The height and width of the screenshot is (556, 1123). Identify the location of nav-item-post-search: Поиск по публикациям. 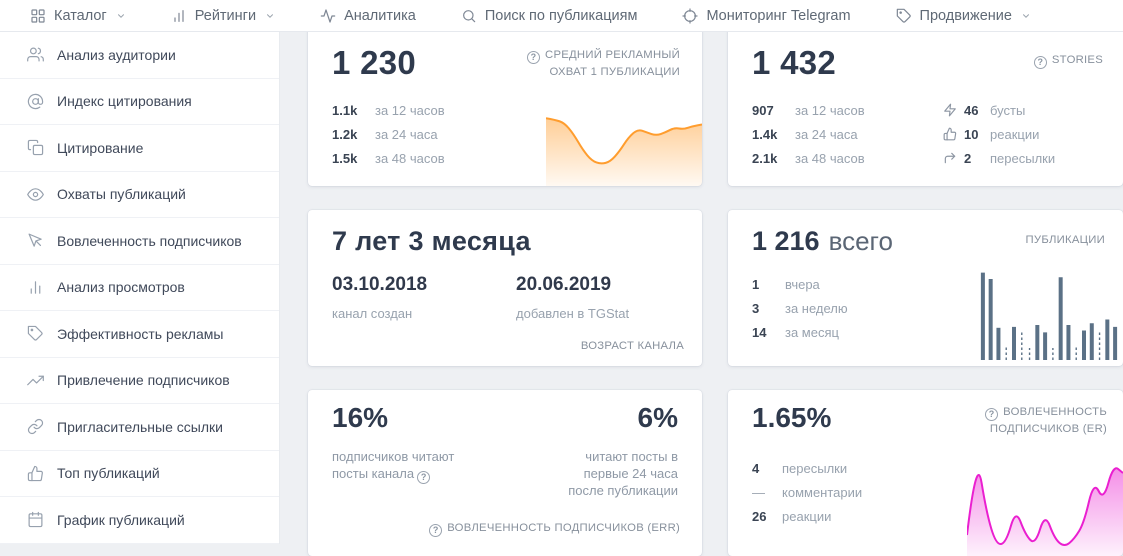
(549, 16).